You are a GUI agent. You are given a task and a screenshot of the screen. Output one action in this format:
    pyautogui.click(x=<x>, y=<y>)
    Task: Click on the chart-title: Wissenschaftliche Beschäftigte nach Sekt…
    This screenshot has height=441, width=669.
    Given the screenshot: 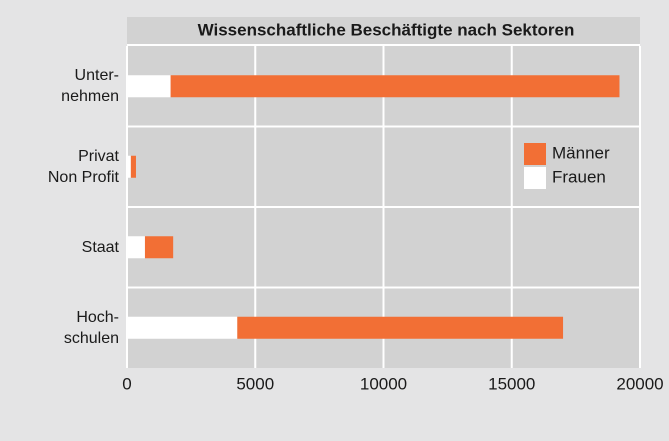 What is the action you would take?
    pyautogui.click(x=386, y=29)
    